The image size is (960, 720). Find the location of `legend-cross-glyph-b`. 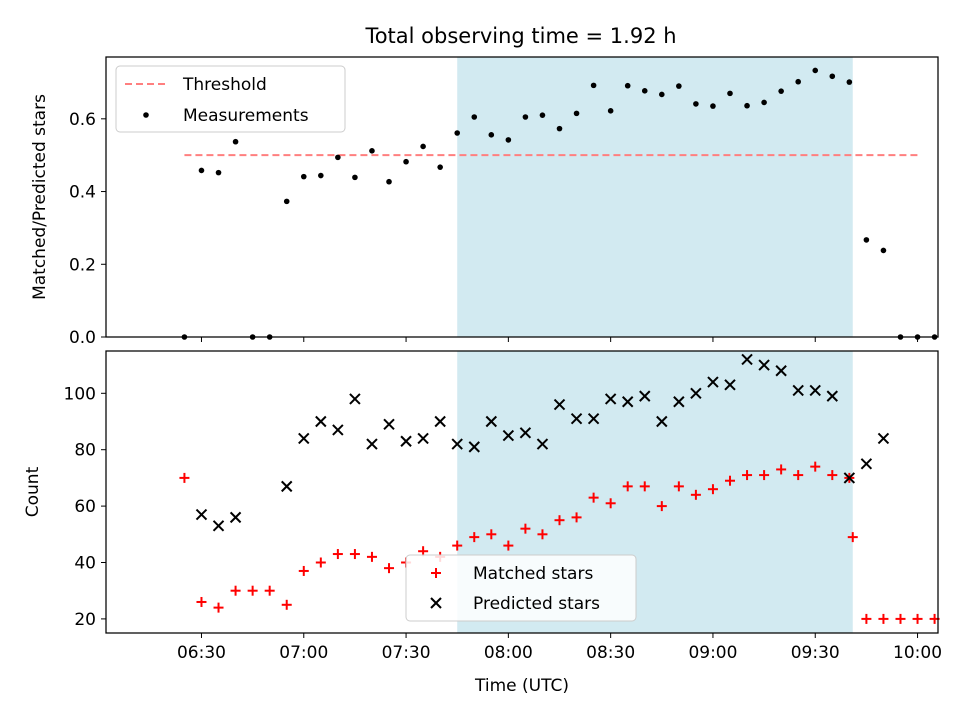

legend-cross-glyph-b is located at coordinates (436, 603).